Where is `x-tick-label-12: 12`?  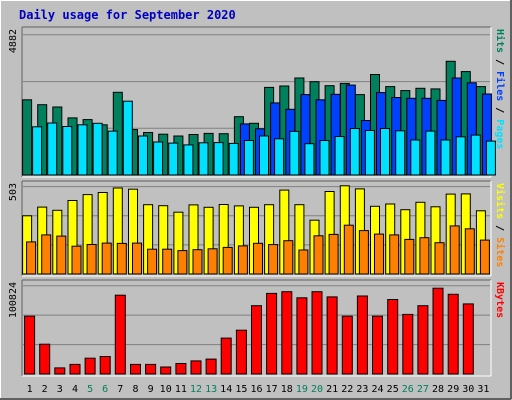 x-tick-label-12: 12 is located at coordinates (196, 389).